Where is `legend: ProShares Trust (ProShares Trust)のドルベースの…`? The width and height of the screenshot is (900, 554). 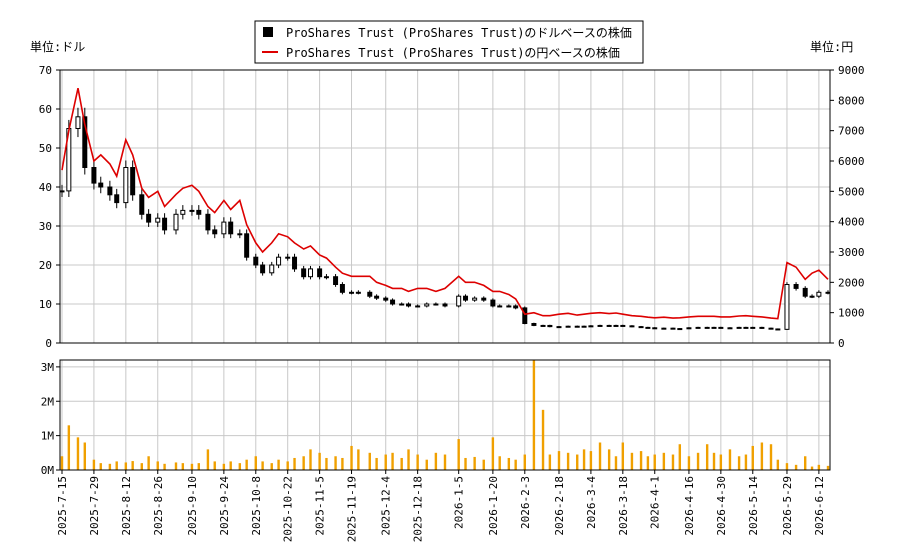 legend: ProShares Trust (ProShares Trust)のドルベースの… is located at coordinates (449, 42).